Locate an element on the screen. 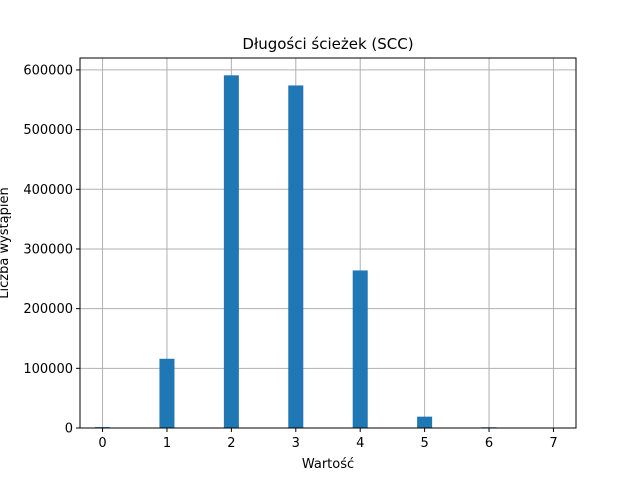 Image resolution: width=640 pixels, height=480 pixels. x-tick-label: 6 is located at coordinates (489, 443).